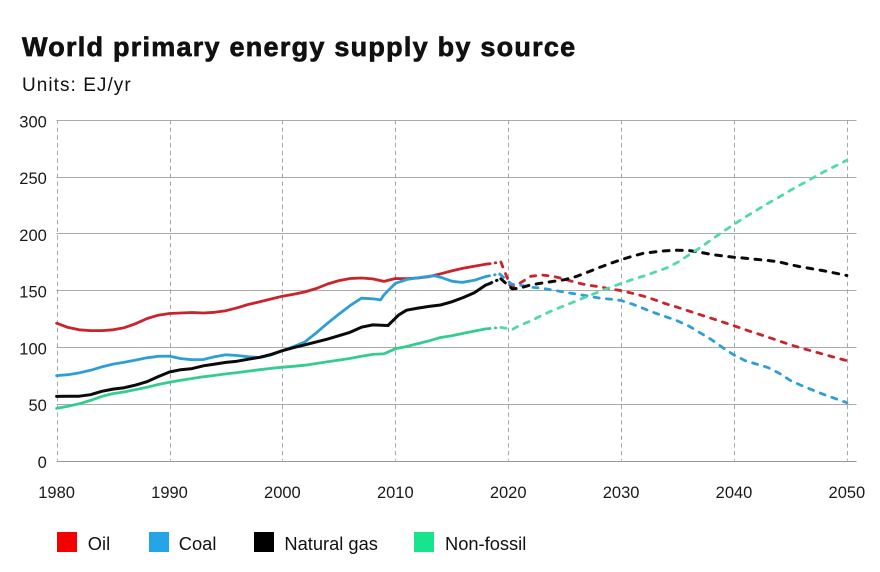 Image resolution: width=880 pixels, height=572 pixels. Describe the element at coordinates (56, 493) in the screenshot. I see `svg-text: 1980` at that location.